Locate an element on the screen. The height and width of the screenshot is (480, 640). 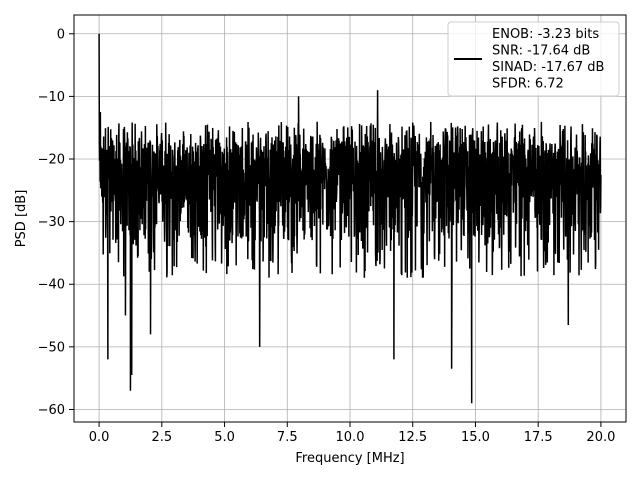
y-axis: 0 −10 −20 −30 −40 −50 −60 is located at coordinates (56, 222).